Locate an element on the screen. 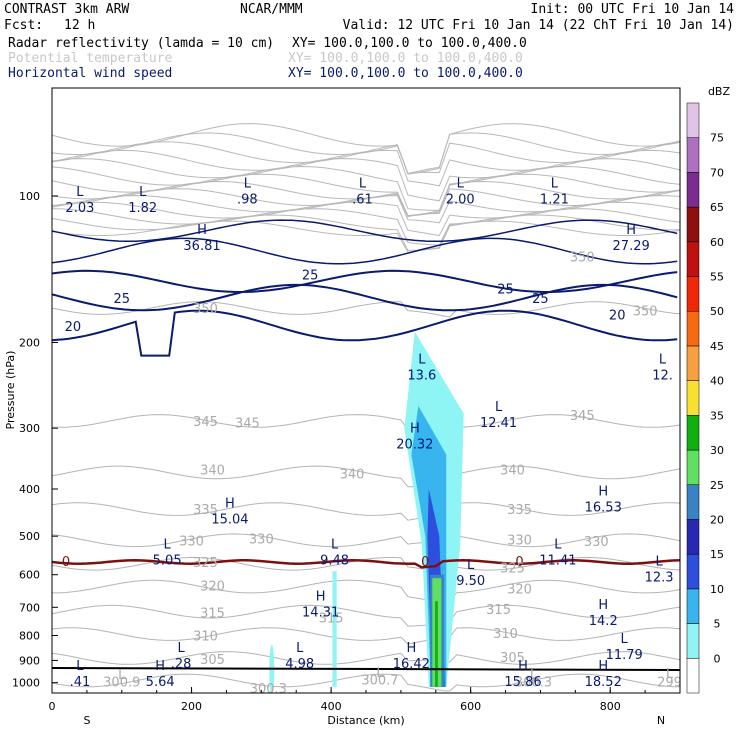 The image size is (740, 740). fcst-value: 12 h is located at coordinates (79, 25).